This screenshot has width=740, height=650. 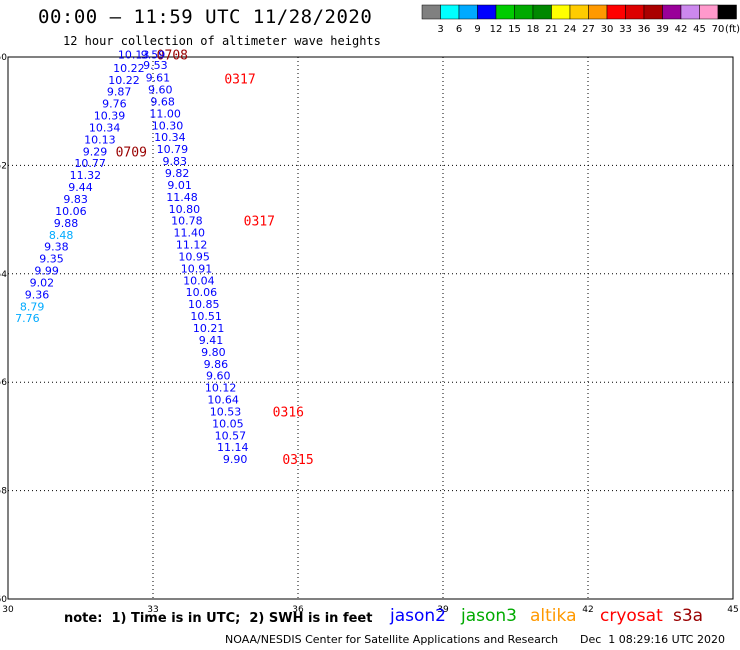 What do you see at coordinates (3, 383) in the screenshot?
I see `y-tick-label: -56` at bounding box center [3, 383].